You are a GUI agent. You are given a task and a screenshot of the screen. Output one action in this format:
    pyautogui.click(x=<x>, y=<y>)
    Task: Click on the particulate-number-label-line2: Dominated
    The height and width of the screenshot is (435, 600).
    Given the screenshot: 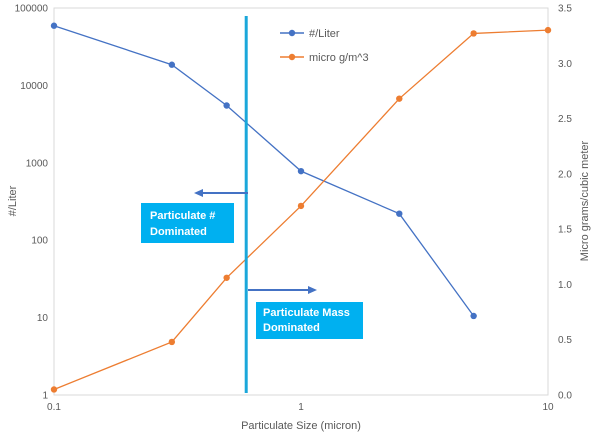 What is the action you would take?
    pyautogui.click(x=178, y=232)
    